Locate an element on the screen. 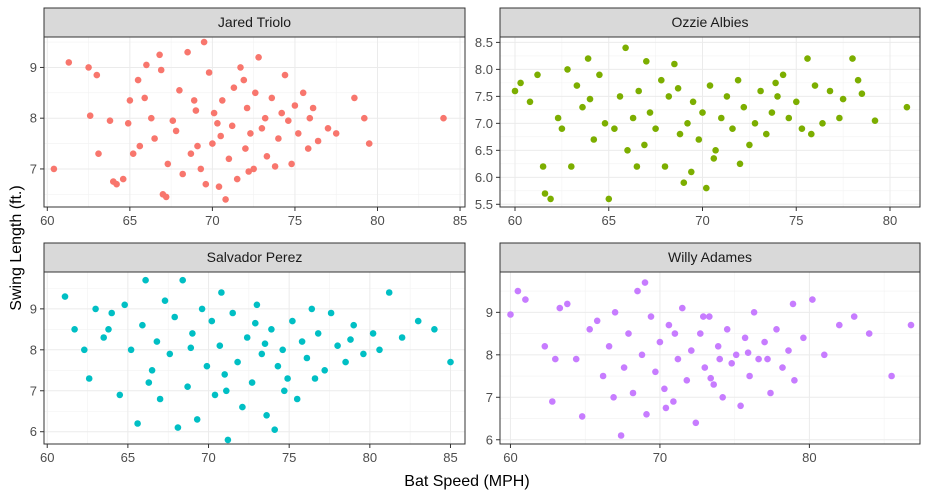 This screenshot has height=493, width=925. y-tick-label: 7.5 is located at coordinates (484, 96).